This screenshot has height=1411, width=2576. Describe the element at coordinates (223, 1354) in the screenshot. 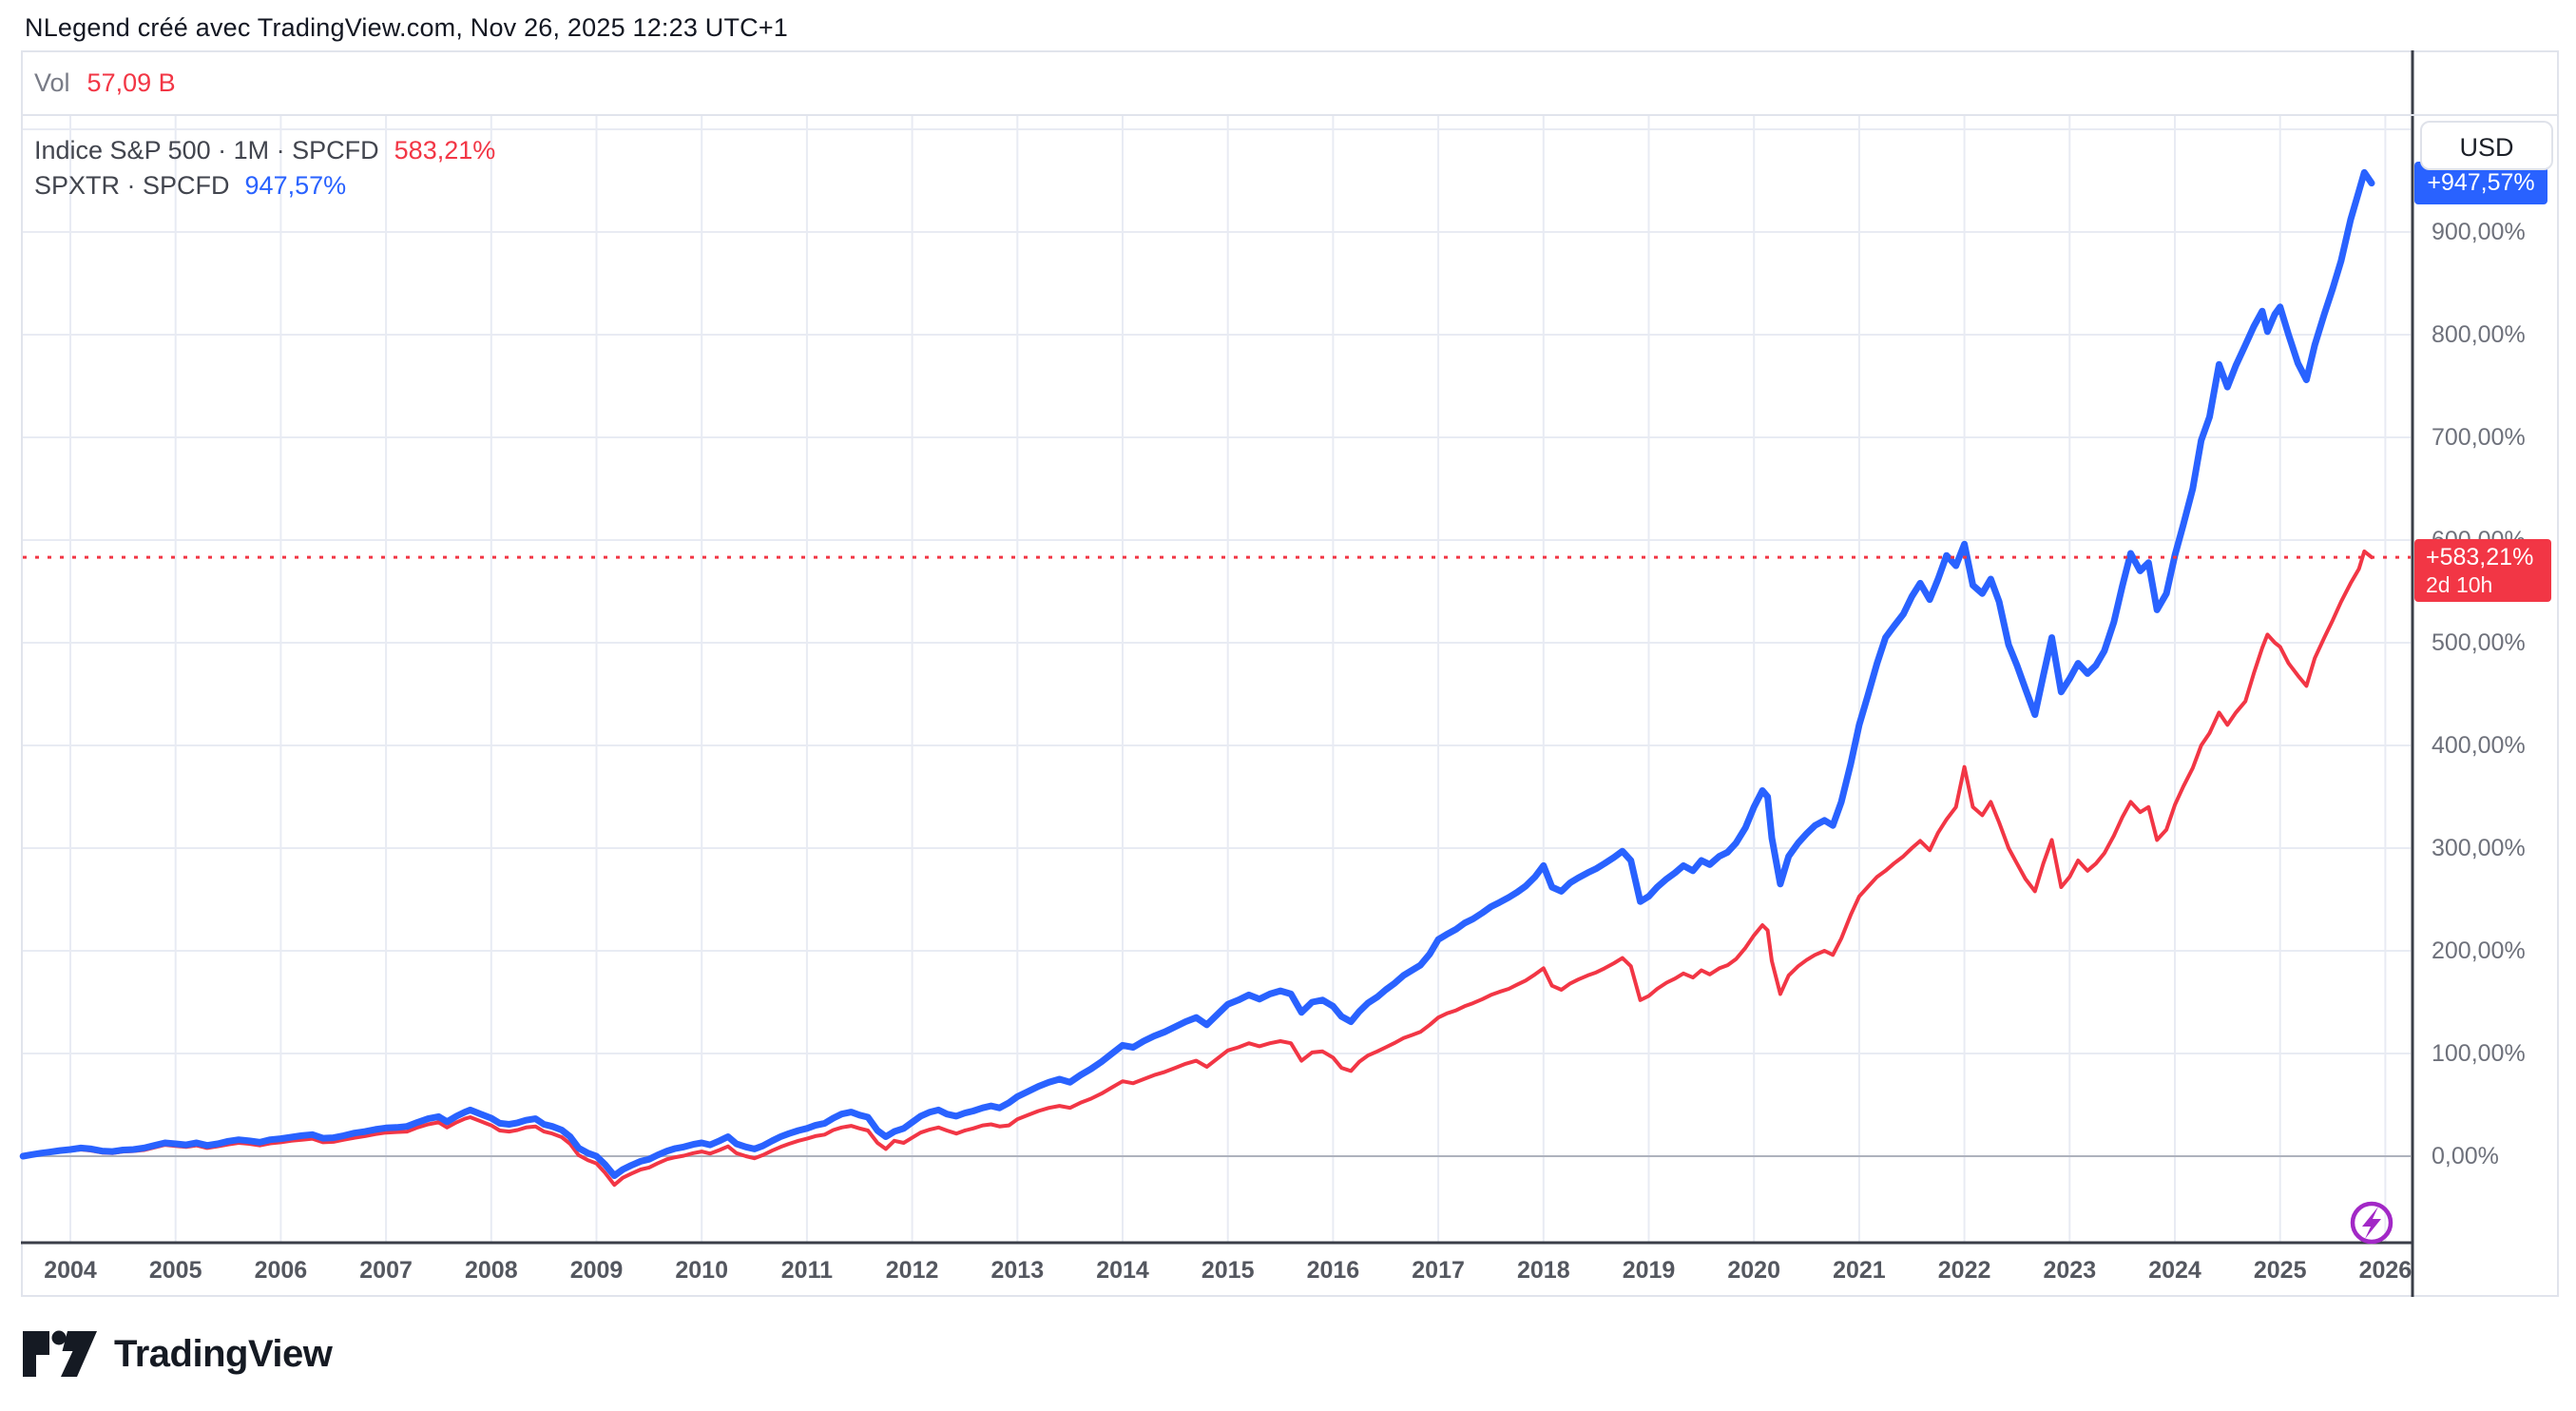

I see `tradingview-wordmark: TradingView` at that location.